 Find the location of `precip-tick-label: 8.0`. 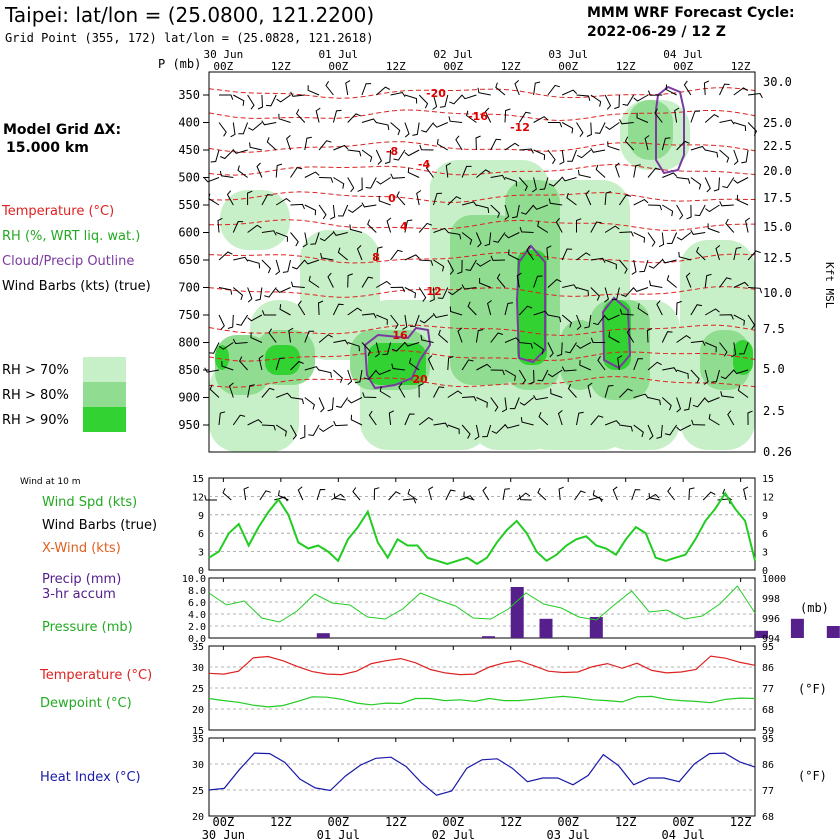

precip-tick-label: 8.0 is located at coordinates (197, 591).